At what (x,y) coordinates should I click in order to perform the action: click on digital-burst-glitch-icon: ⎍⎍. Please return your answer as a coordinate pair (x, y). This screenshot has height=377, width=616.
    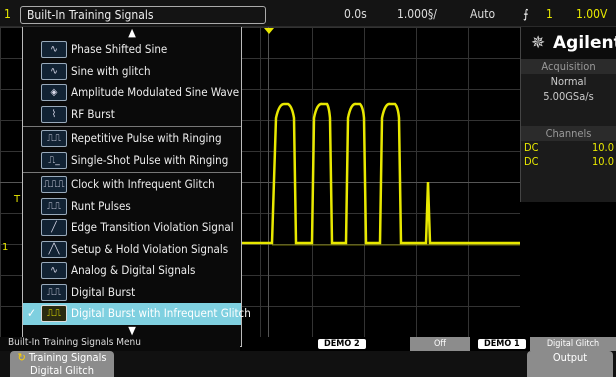
    Looking at the image, I should click on (54, 313).